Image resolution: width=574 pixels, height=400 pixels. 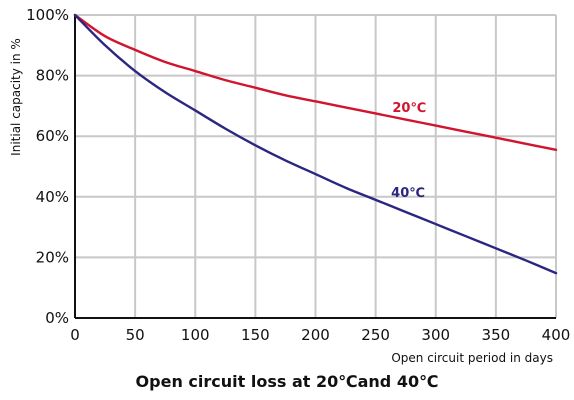 I want to click on x-tick-label: 300, so click(x=435, y=335).